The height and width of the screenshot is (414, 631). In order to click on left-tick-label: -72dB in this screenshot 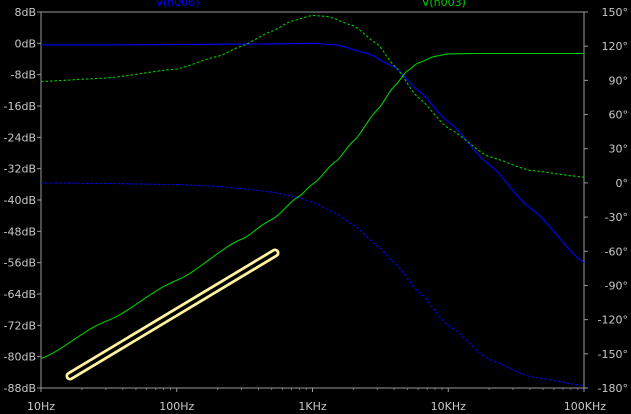, I will do `click(20, 325)`.